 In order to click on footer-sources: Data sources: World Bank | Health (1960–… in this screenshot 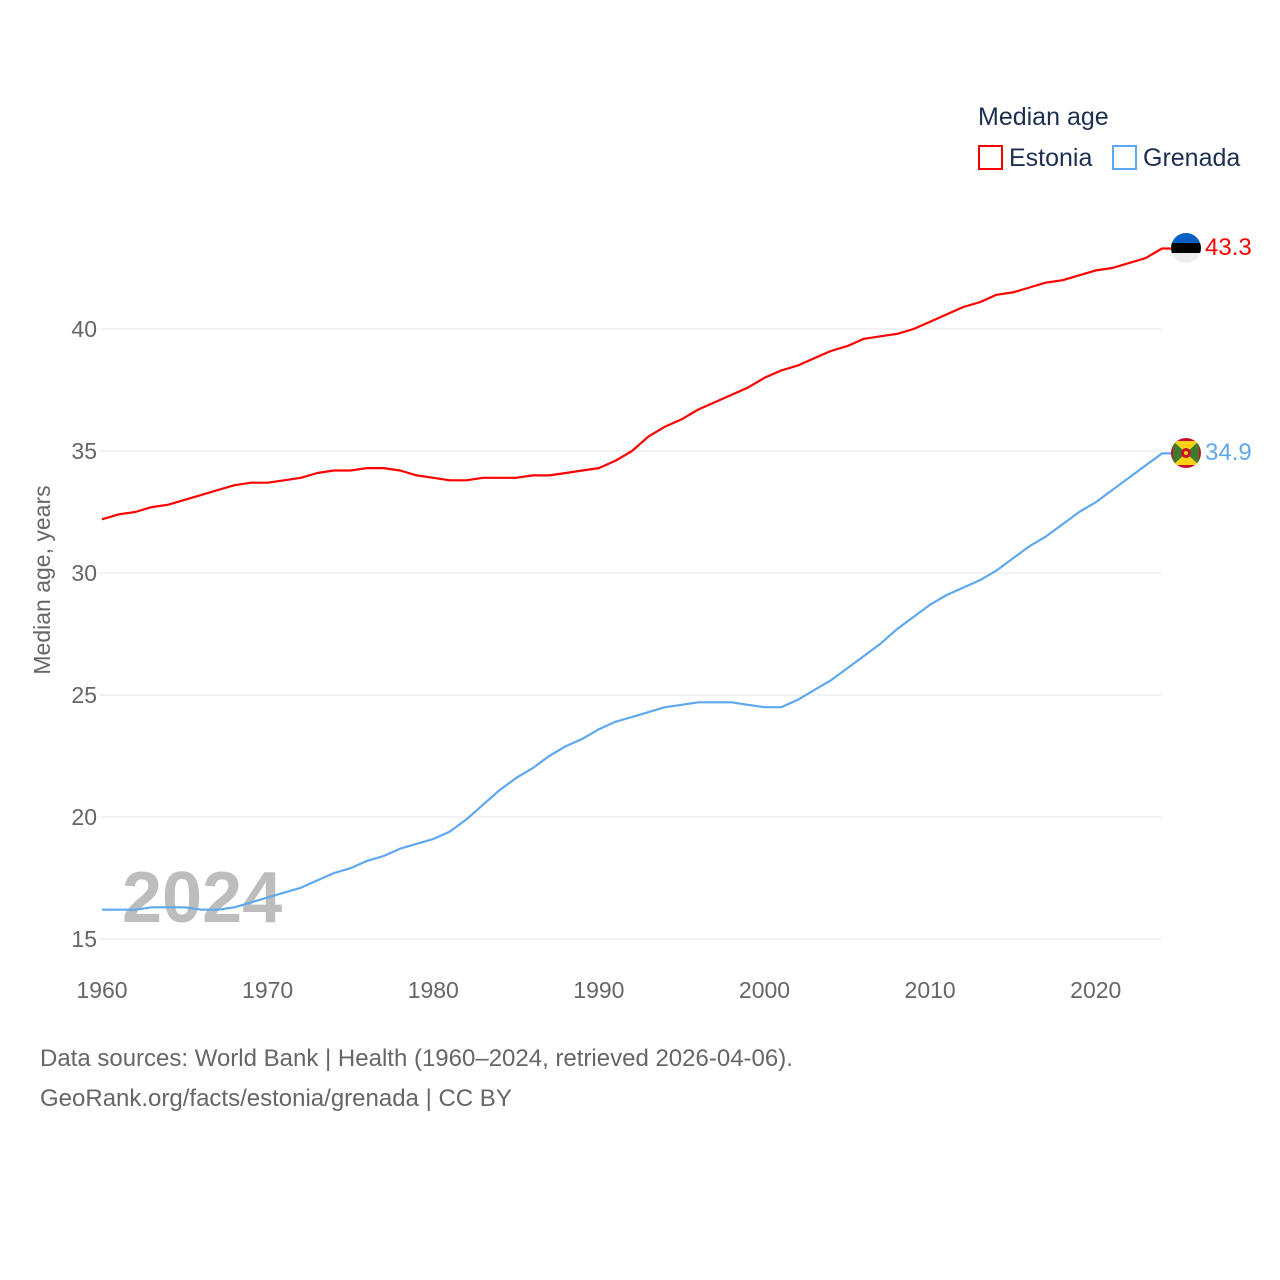, I will do `click(416, 1058)`.